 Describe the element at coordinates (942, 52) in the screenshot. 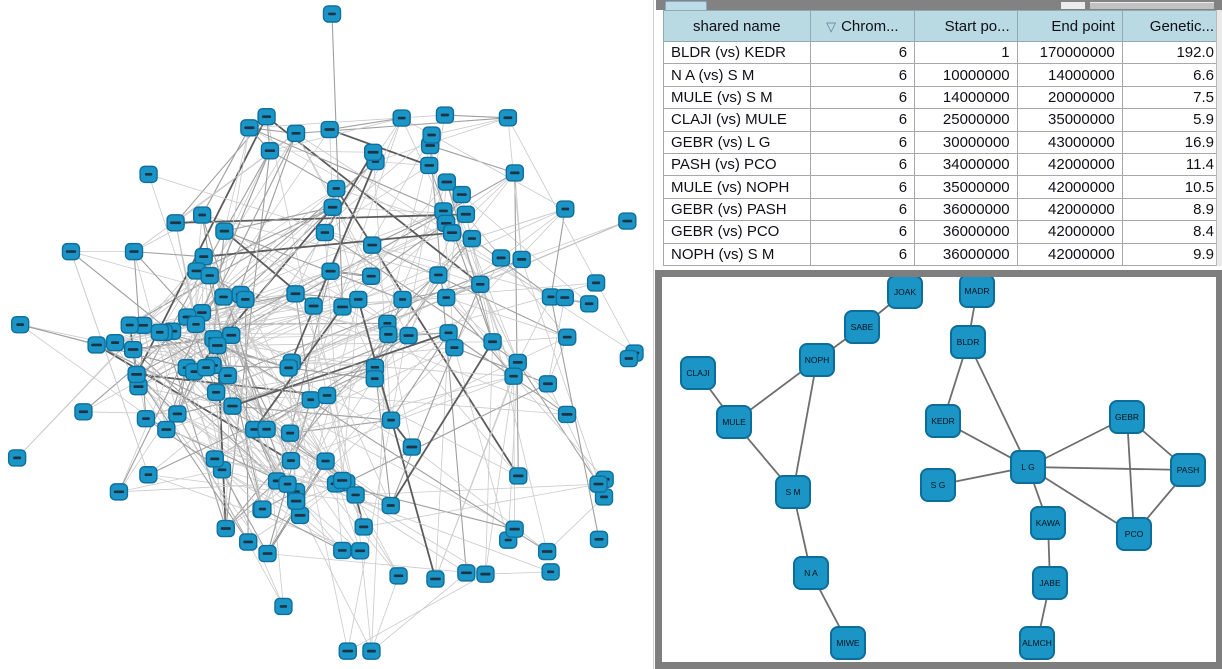

I see `table-row: BLDR (vs) KEDR 6 1 170000000 192.0` at that location.